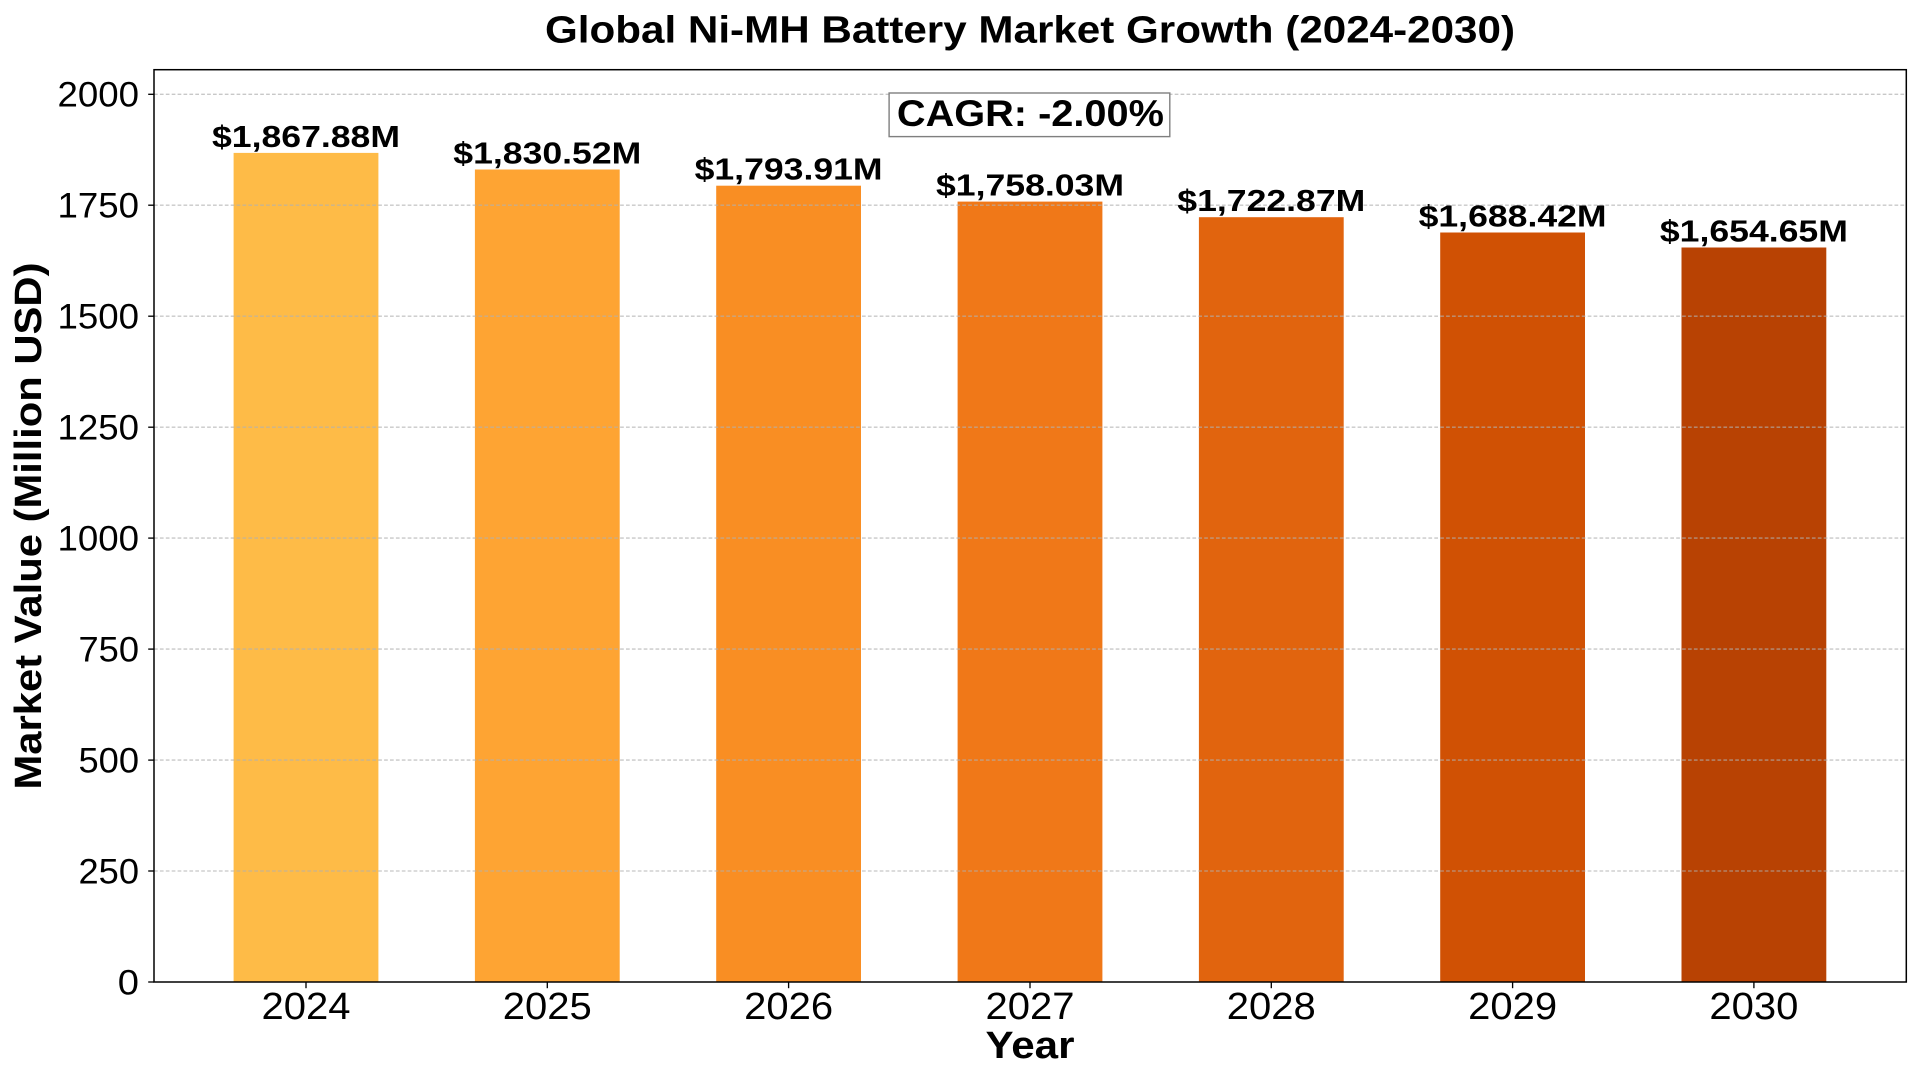 The width and height of the screenshot is (1920, 1080). Describe the element at coordinates (1030, 113) in the screenshot. I see `svg-text: CAGR: -2.00%` at that location.